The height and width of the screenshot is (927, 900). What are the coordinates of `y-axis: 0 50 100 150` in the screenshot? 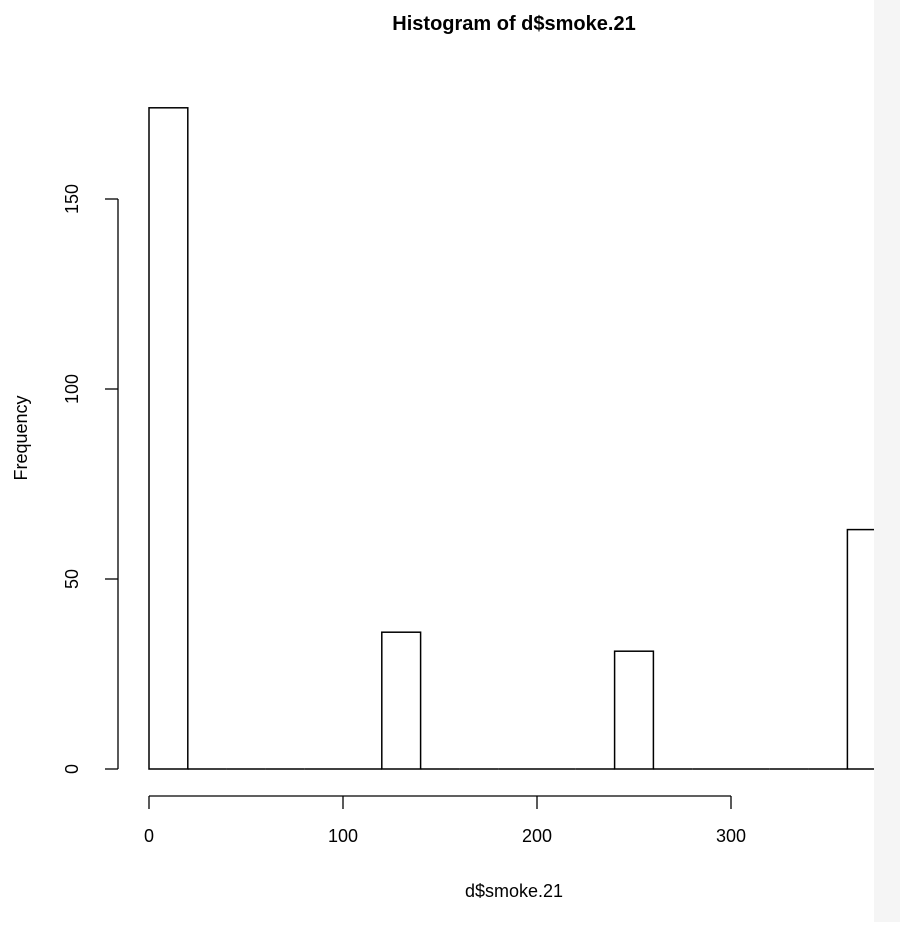 It's located at (90, 479).